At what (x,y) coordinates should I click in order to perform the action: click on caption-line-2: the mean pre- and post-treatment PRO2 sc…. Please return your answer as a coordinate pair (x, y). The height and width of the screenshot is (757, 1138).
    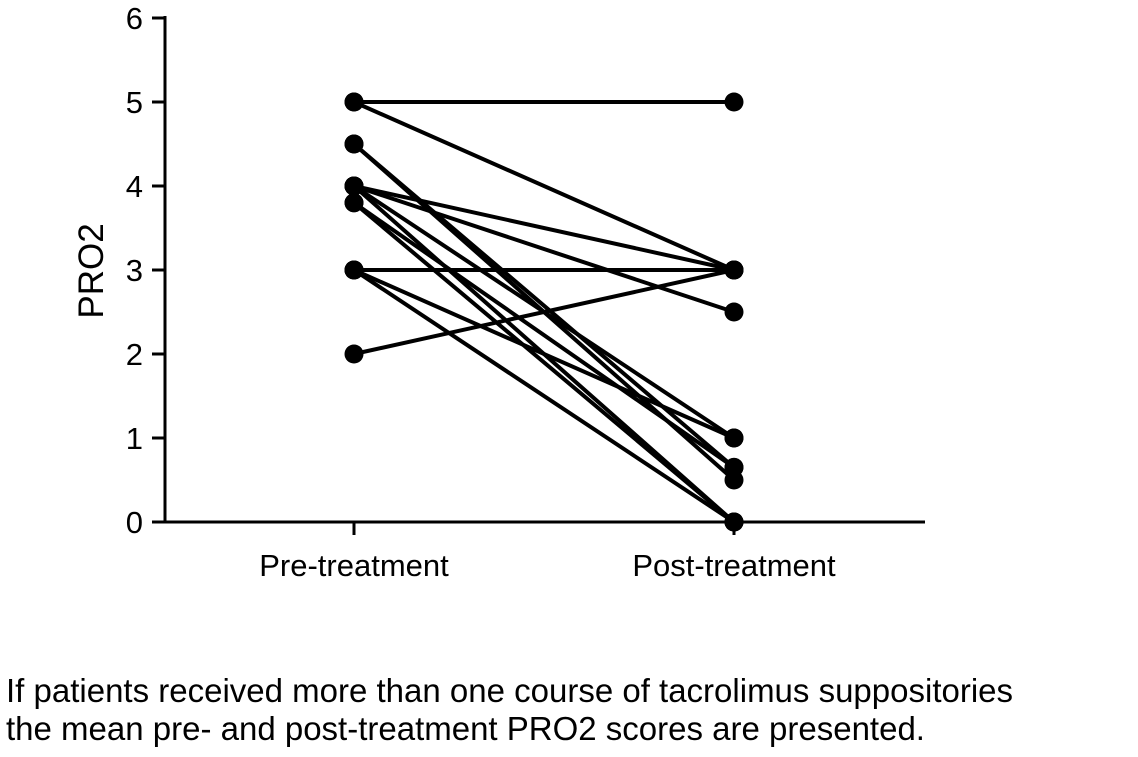
    Looking at the image, I should click on (465, 728).